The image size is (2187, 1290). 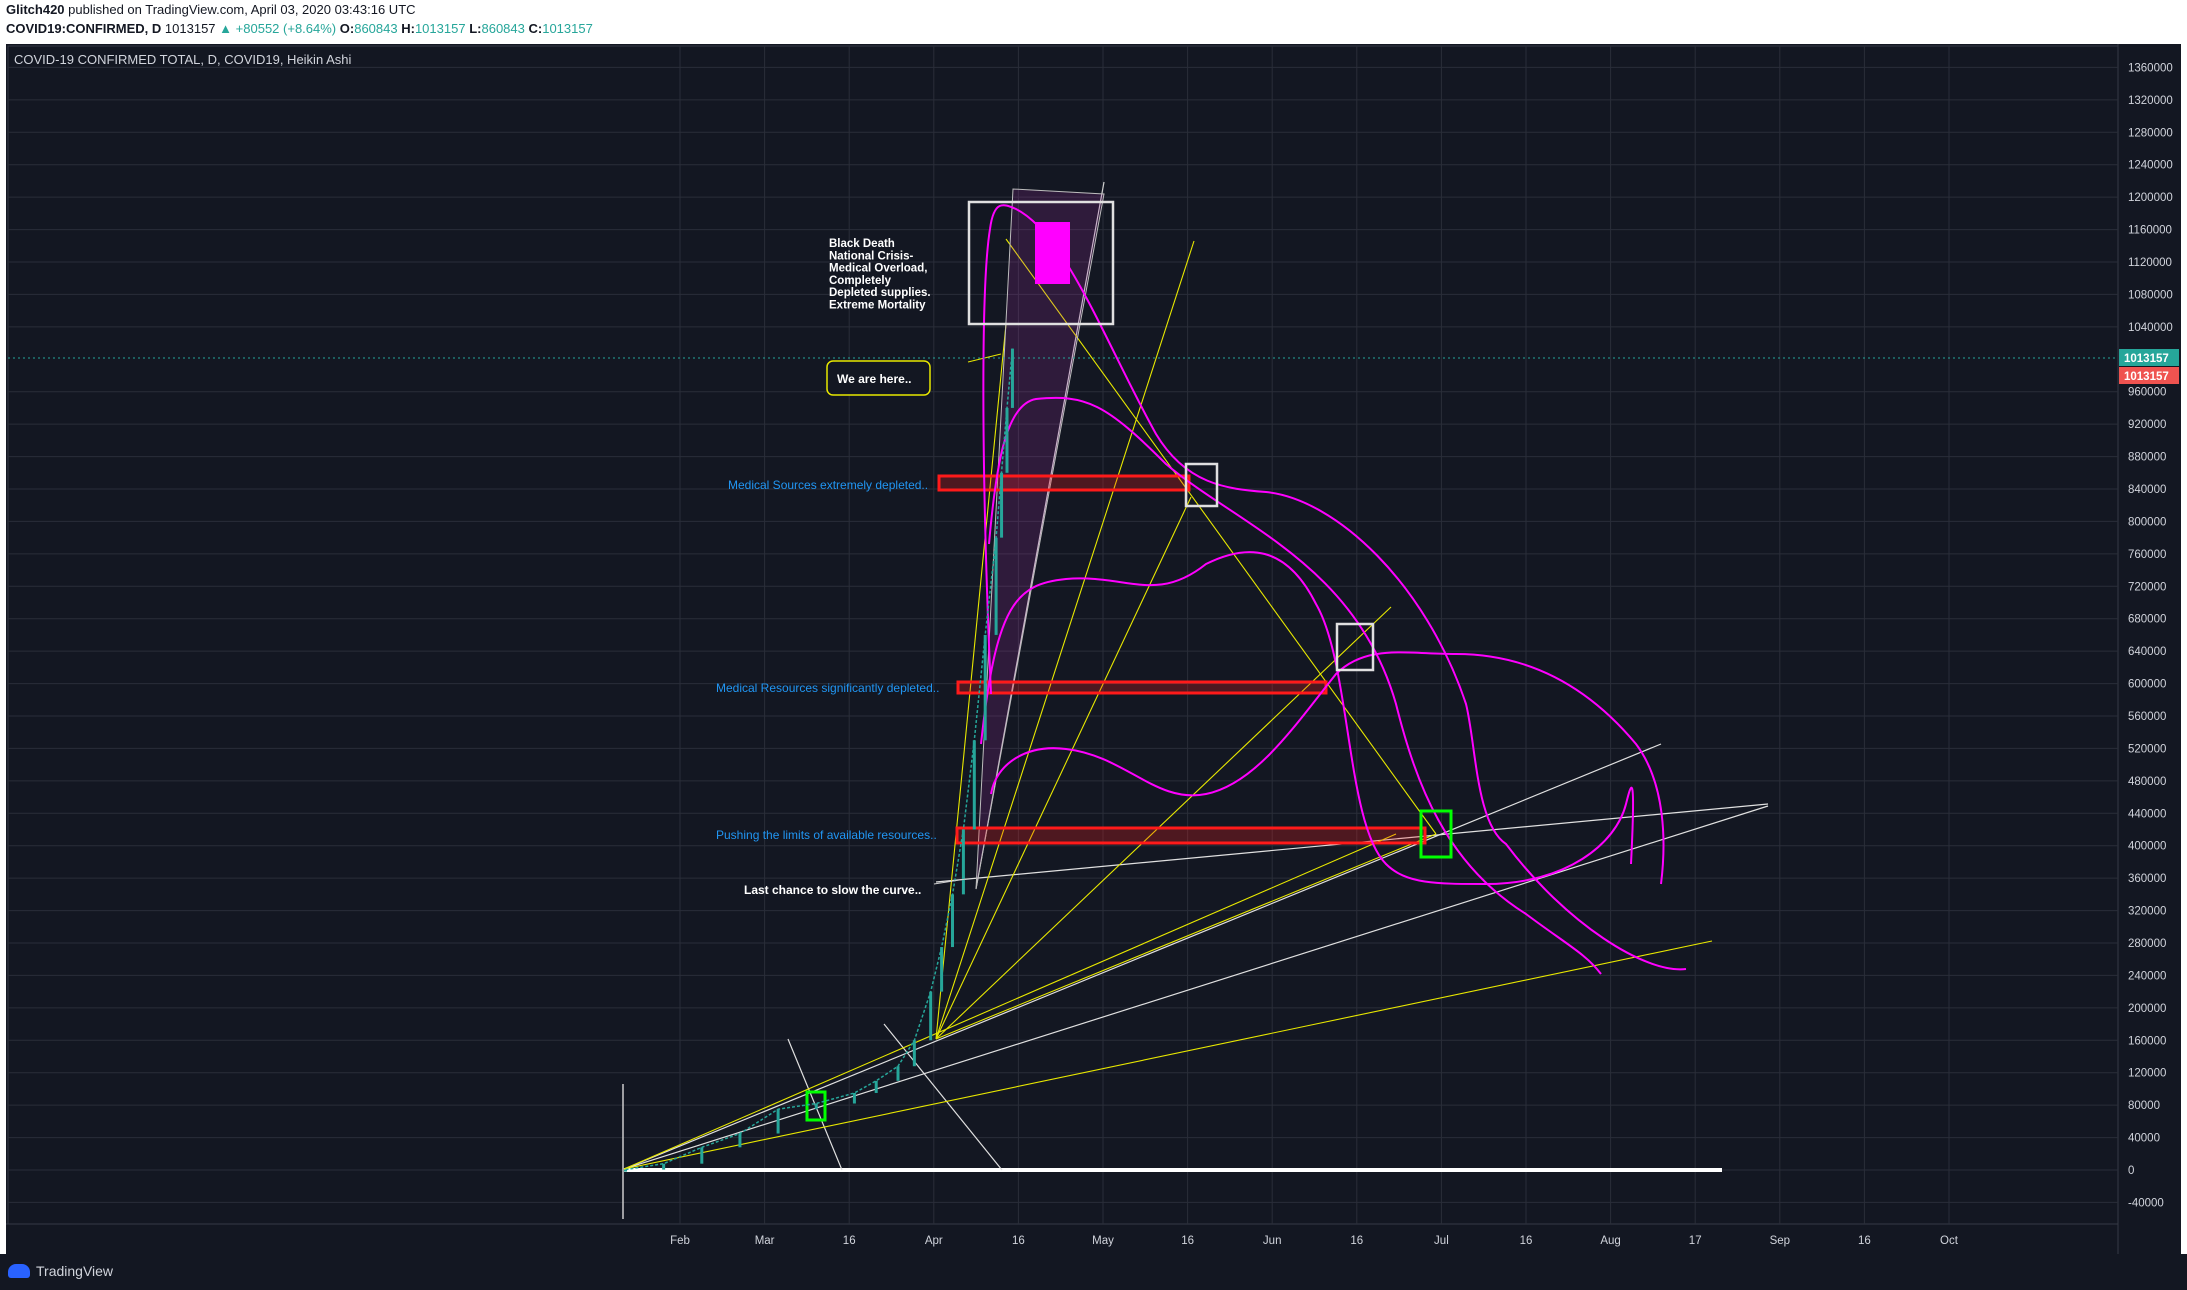 What do you see at coordinates (2147, 685) in the screenshot?
I see `y-tick-label: 600000` at bounding box center [2147, 685].